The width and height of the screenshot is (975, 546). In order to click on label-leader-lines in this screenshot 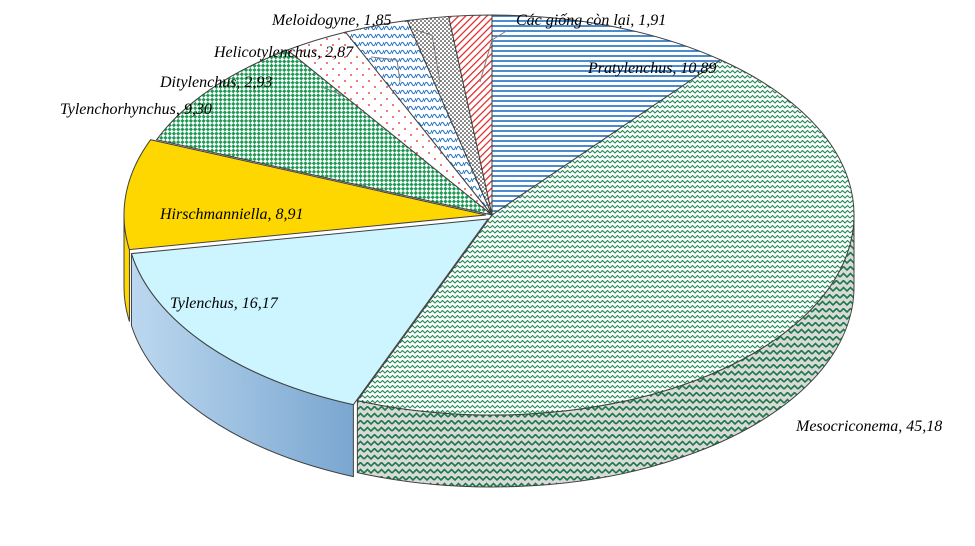, I will do `click(415, 62)`.